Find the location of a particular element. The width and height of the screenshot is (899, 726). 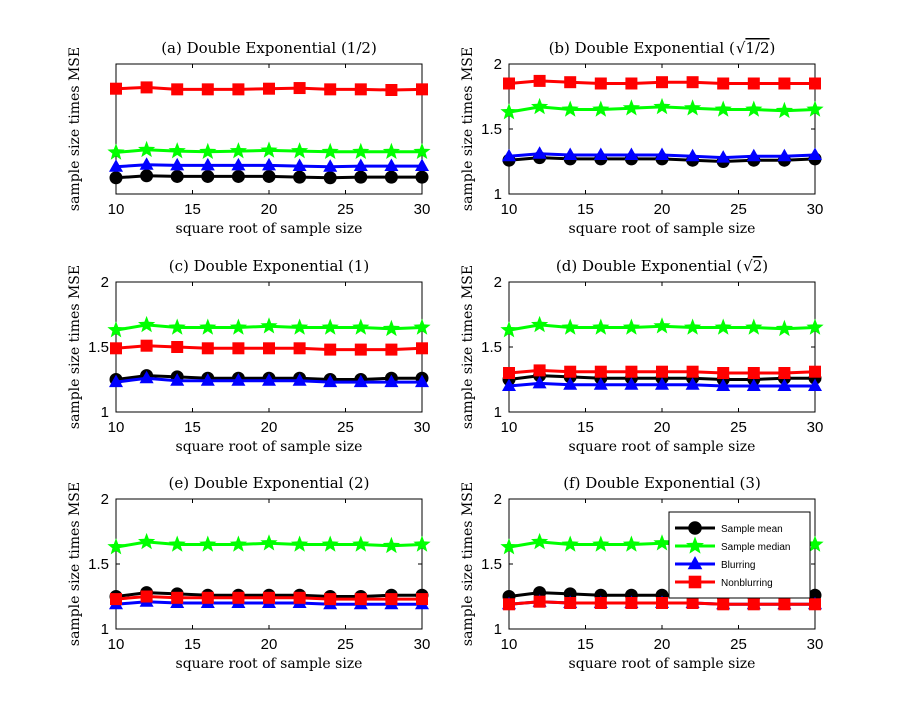

series-blurring is located at coordinates (662, 154).